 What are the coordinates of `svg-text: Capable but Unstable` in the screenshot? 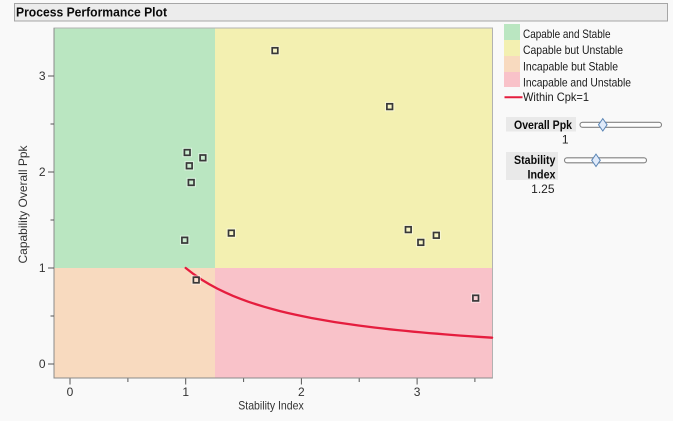 It's located at (573, 50).